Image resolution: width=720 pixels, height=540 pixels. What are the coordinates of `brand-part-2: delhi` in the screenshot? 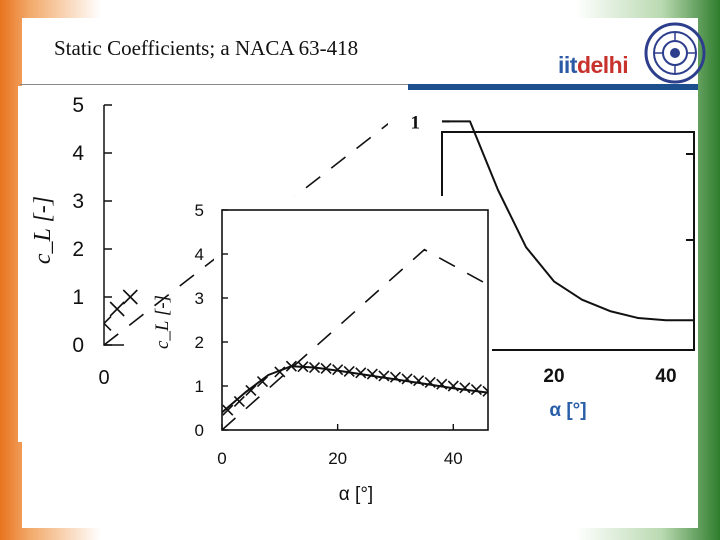 It's located at (602, 65).